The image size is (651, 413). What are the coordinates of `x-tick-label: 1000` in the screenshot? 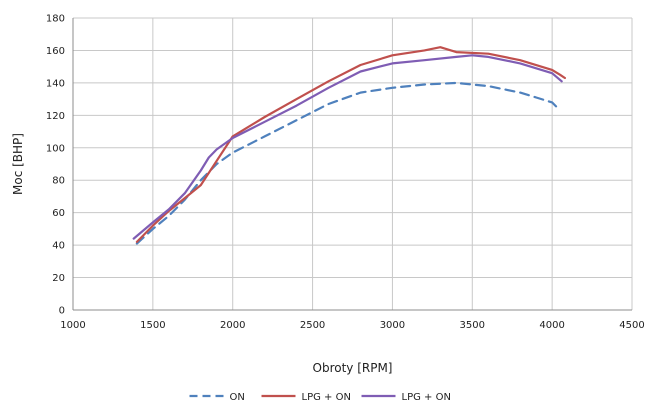 It's located at (72, 325).